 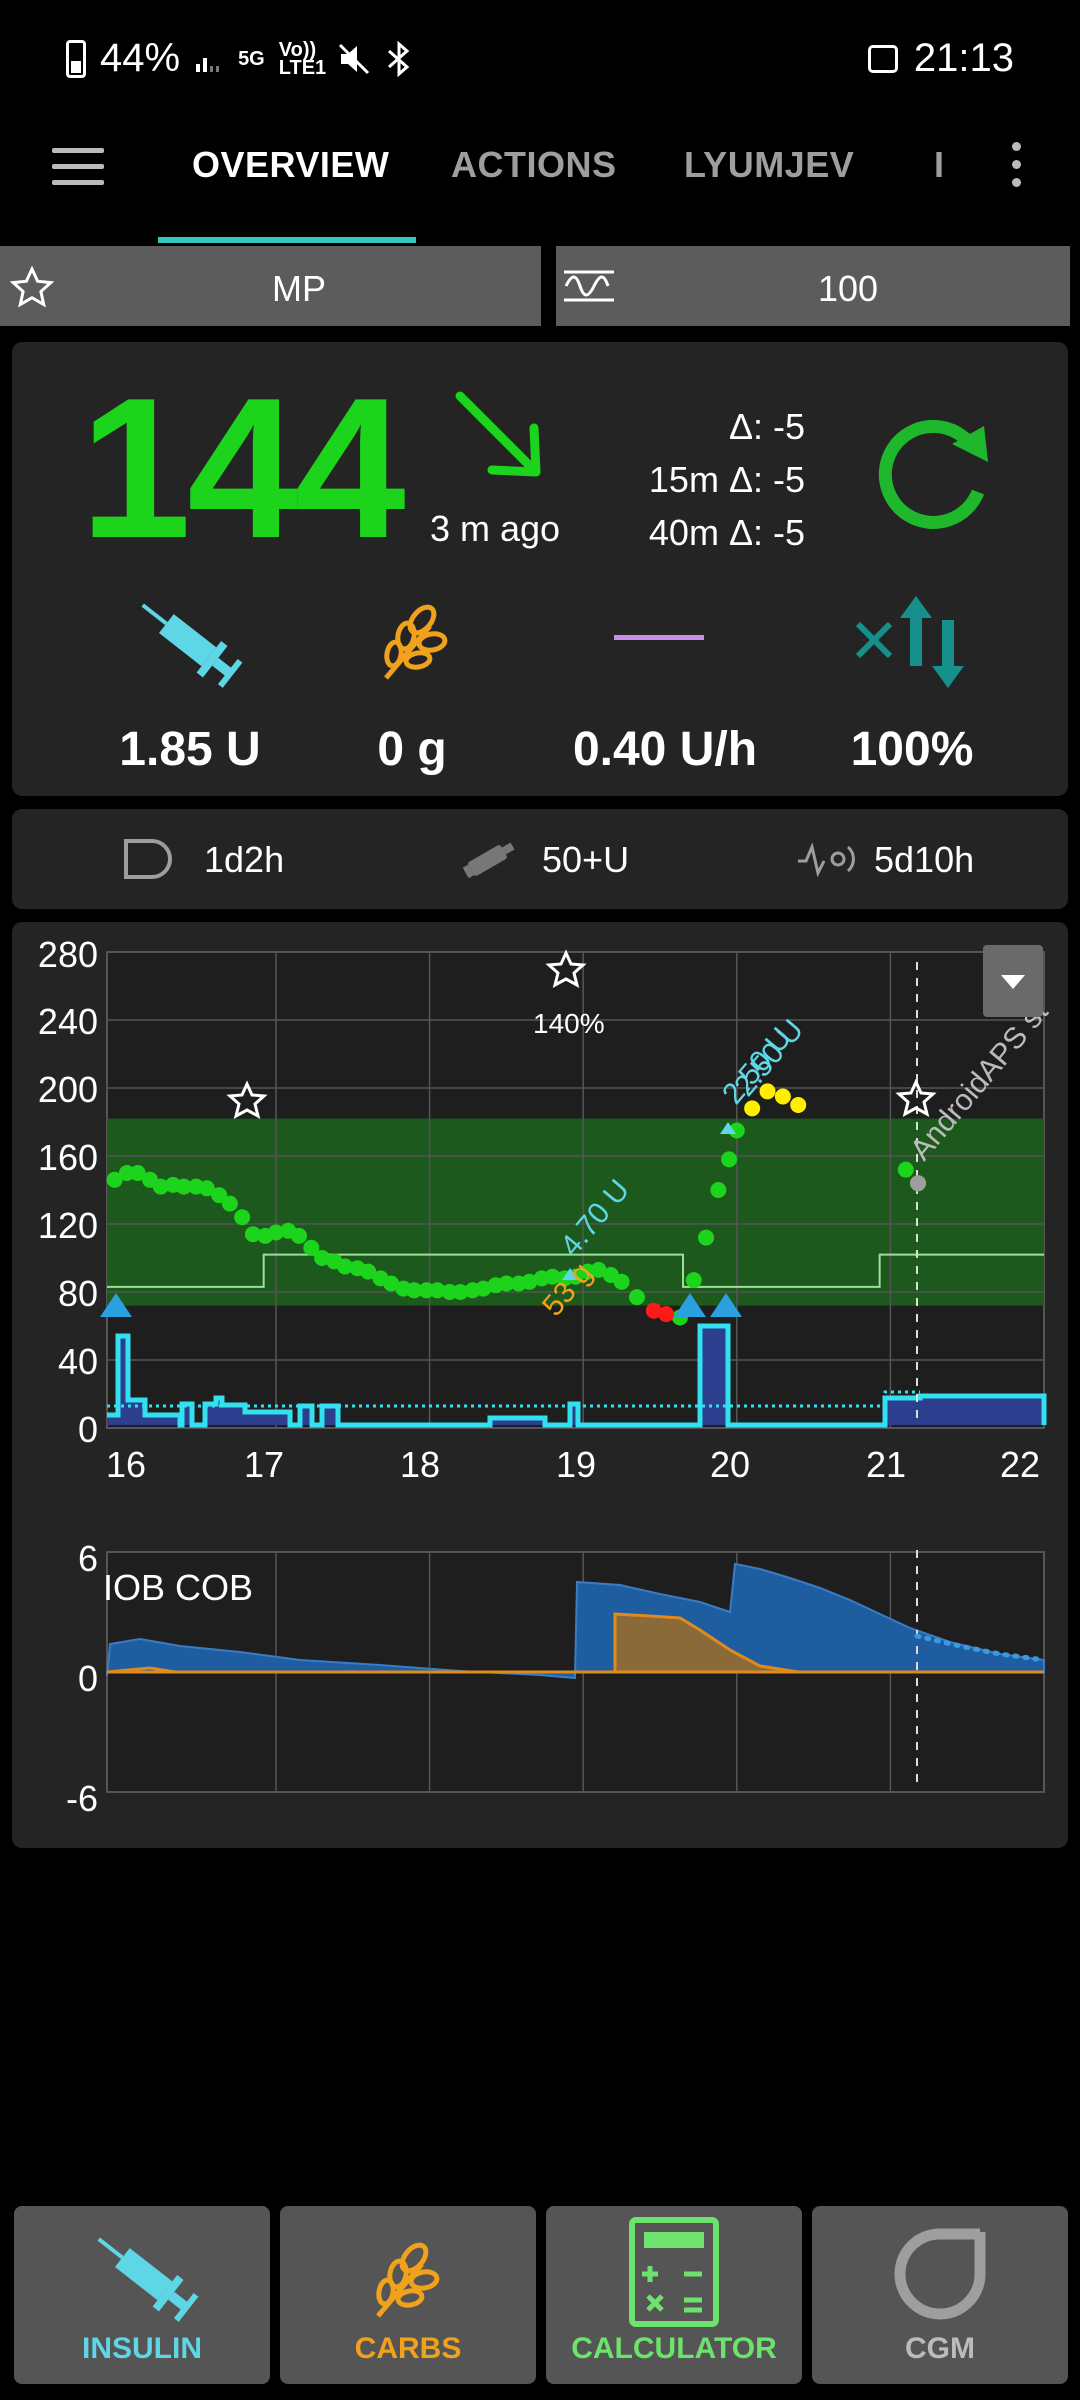 What do you see at coordinates (87, 1558) in the screenshot?
I see `iob-y-tick: 6` at bounding box center [87, 1558].